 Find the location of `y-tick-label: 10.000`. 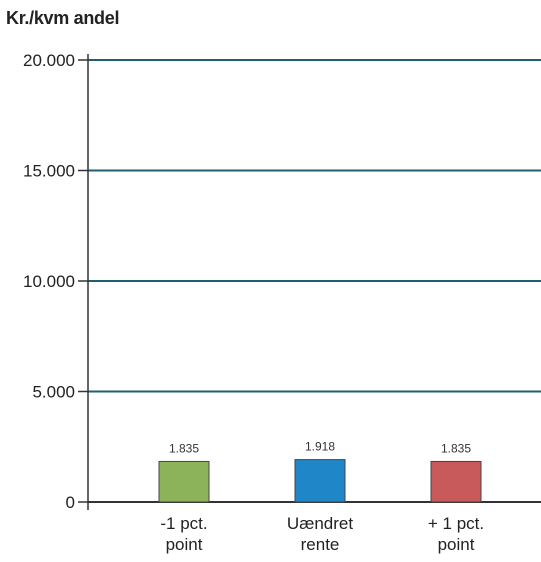

y-tick-label: 10.000 is located at coordinates (49, 281).